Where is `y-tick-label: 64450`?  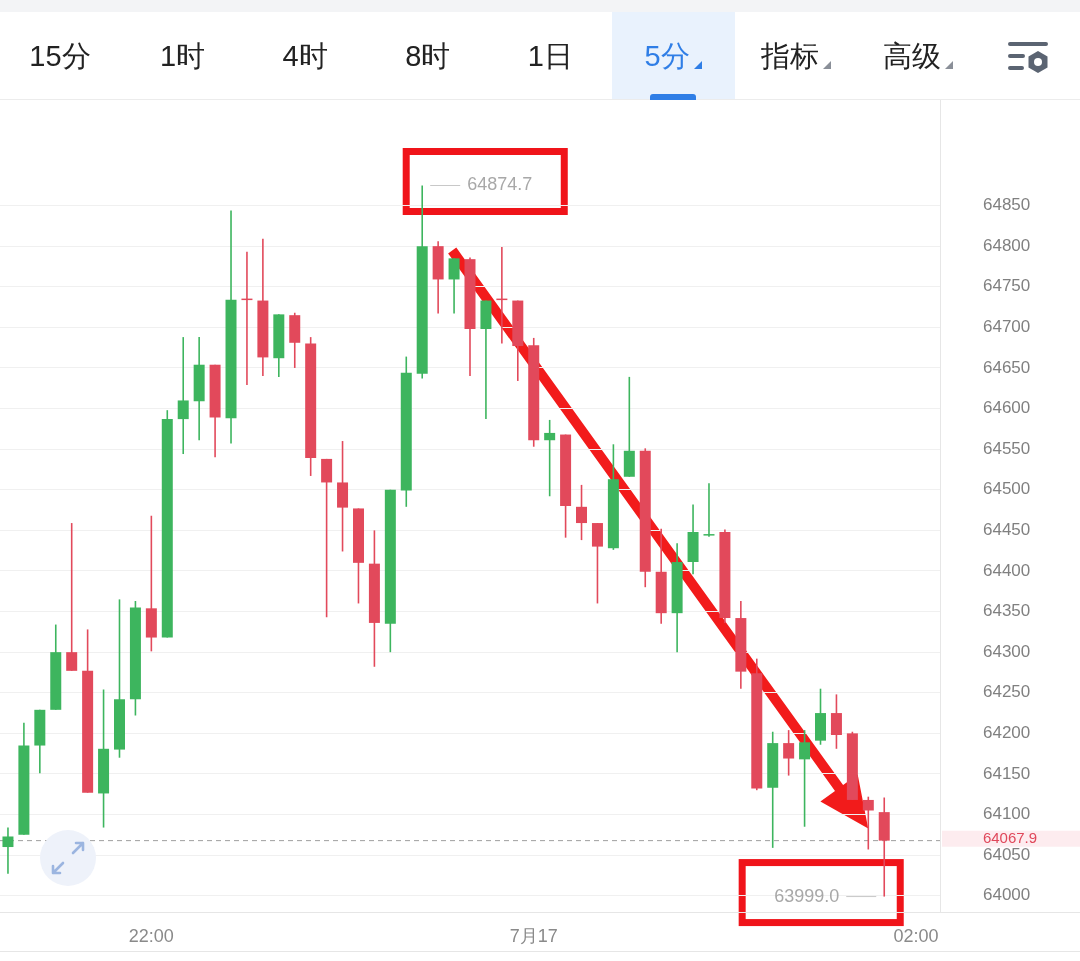
y-tick-label: 64450 is located at coordinates (1007, 530).